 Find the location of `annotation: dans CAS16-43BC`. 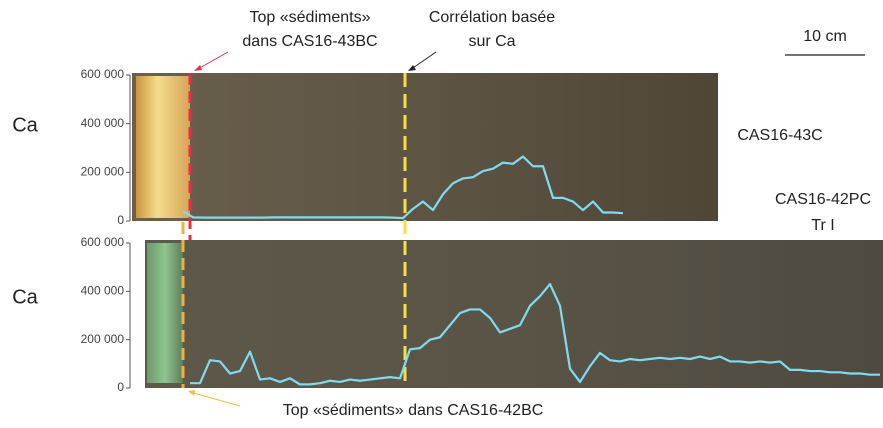

annotation: dans CAS16-43BC is located at coordinates (309, 41).